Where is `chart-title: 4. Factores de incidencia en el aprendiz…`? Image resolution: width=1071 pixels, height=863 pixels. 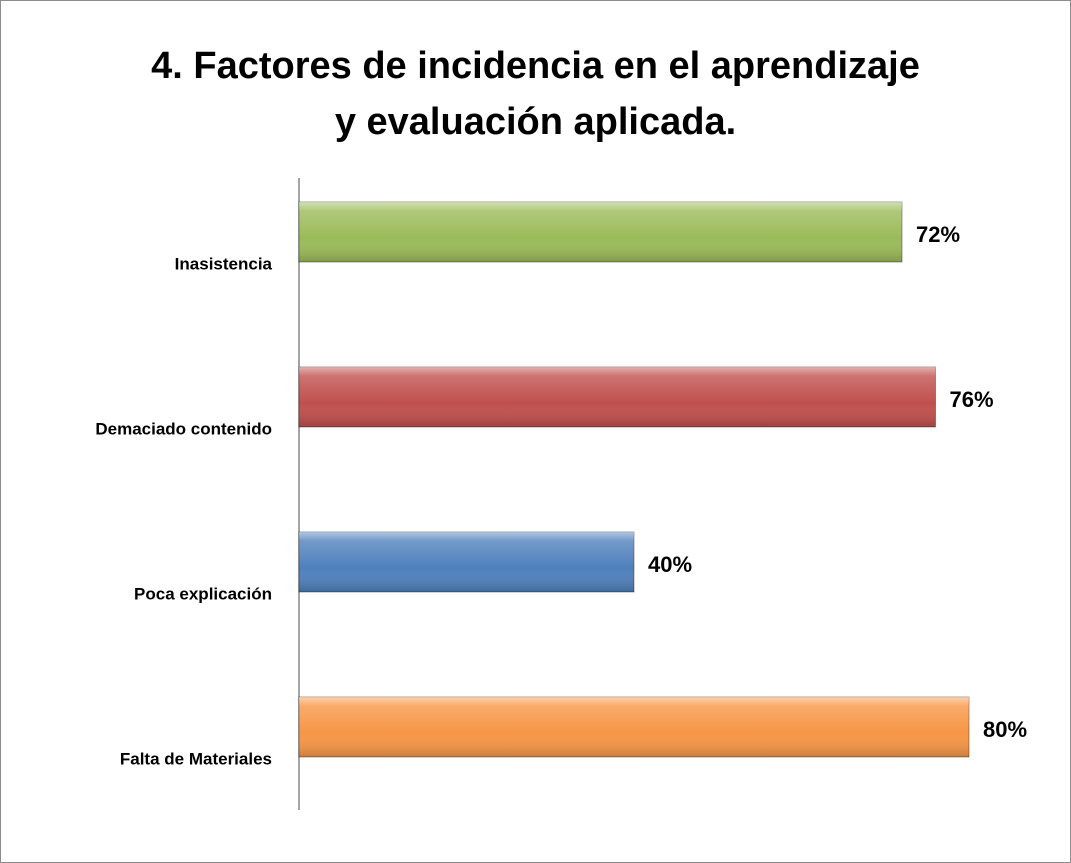 chart-title: 4. Factores de incidencia en el aprendiz… is located at coordinates (535, 94).